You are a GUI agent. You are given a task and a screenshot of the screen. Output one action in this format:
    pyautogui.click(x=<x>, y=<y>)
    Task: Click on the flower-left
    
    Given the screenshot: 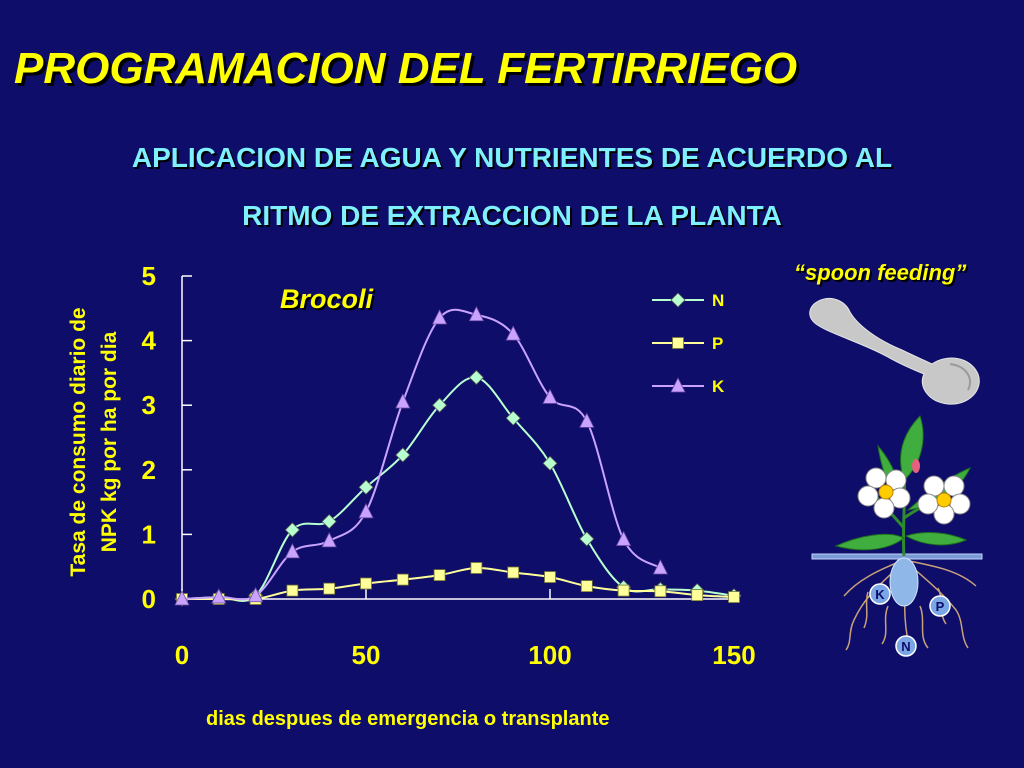 What is the action you would take?
    pyautogui.click(x=884, y=493)
    